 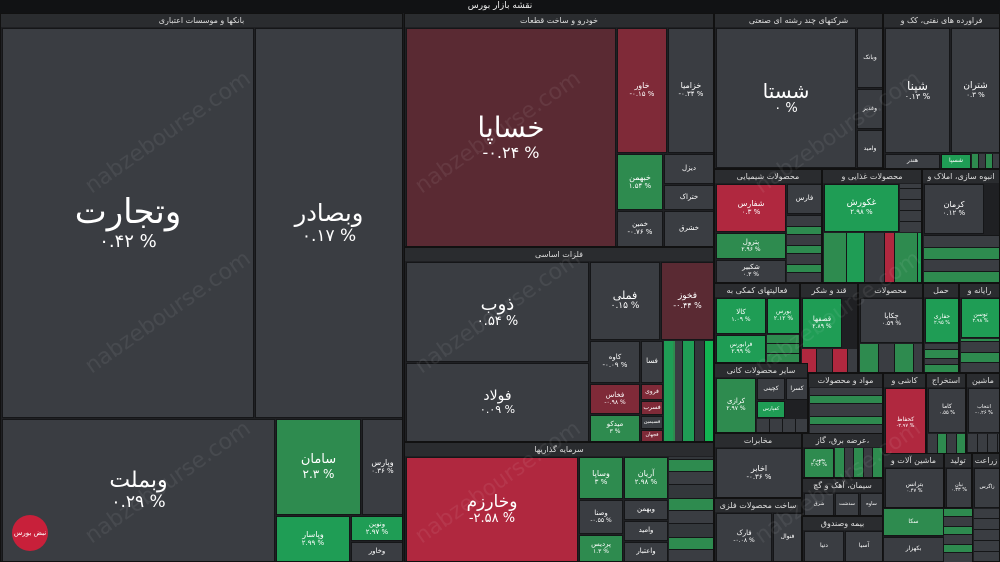 I want to click on tile-donya: دنیا, so click(x=824, y=546).